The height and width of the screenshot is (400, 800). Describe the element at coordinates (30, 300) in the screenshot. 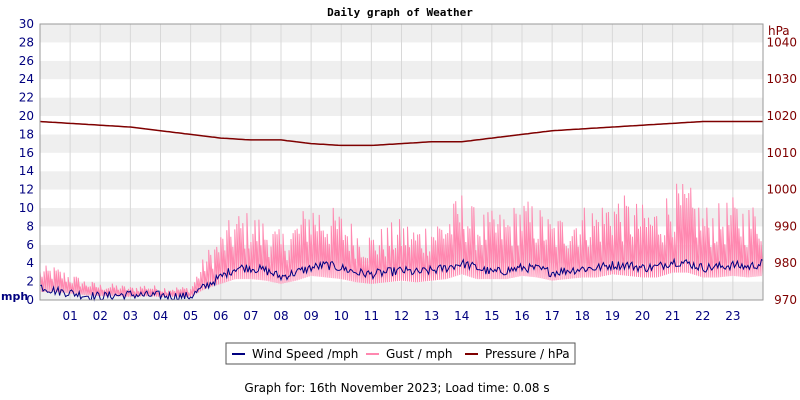

I see `left-tick-label: 0` at that location.